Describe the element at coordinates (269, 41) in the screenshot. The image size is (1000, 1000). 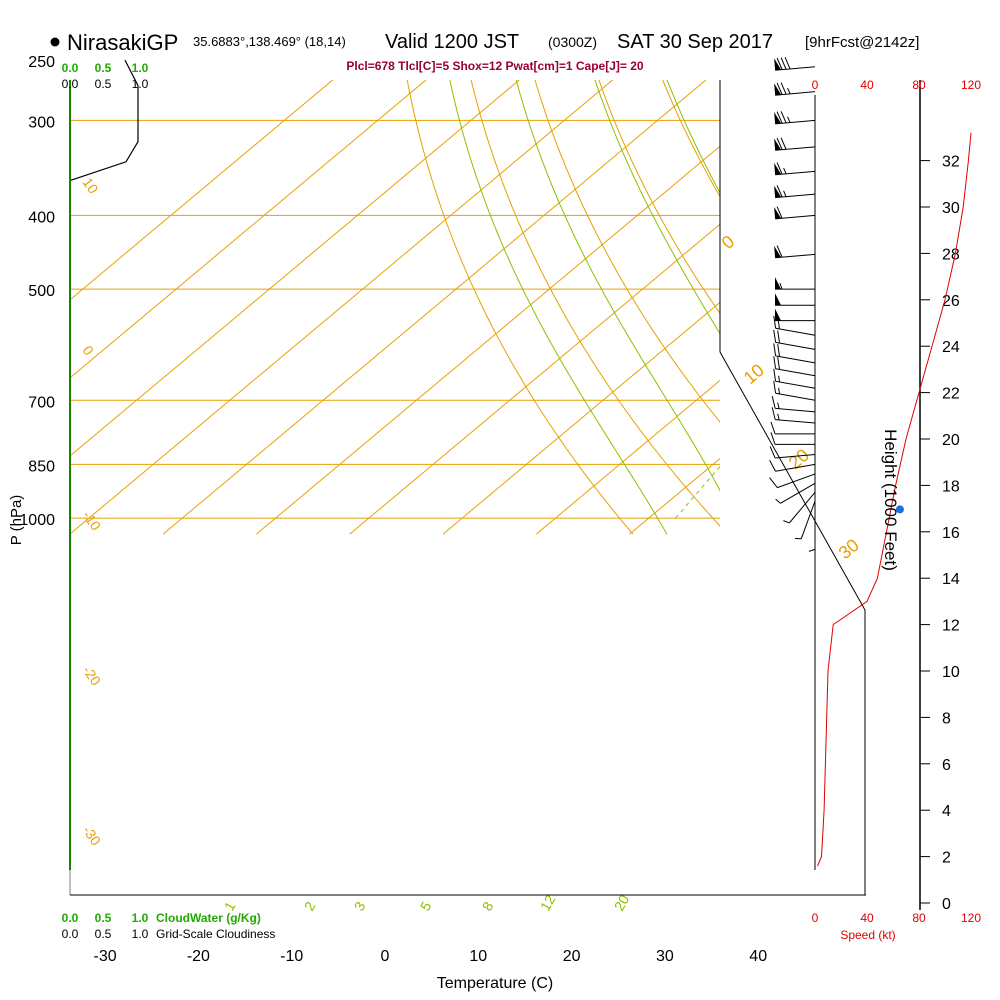
I see `station-coords: 35.6883°,138.469° (18,14)` at that location.